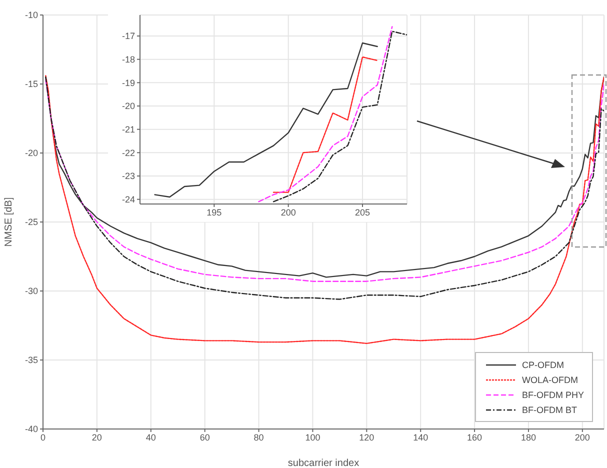 The image size is (607, 468). I want to click on y-tick-label: -25, so click(31, 222).